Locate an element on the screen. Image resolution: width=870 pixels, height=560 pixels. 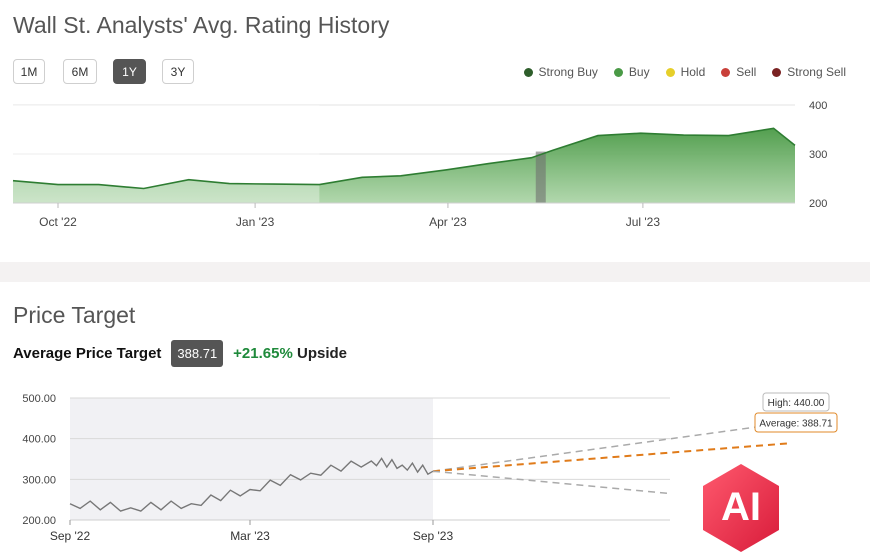
history-background is located at coordinates (251, 459).